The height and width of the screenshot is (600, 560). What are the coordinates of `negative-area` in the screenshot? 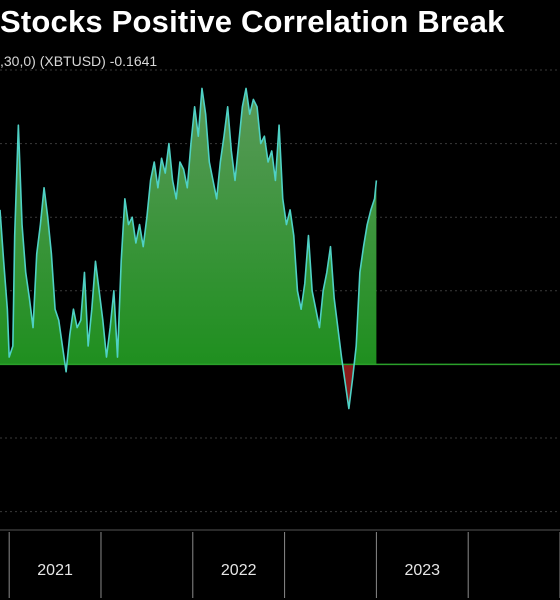 It's located at (210, 386).